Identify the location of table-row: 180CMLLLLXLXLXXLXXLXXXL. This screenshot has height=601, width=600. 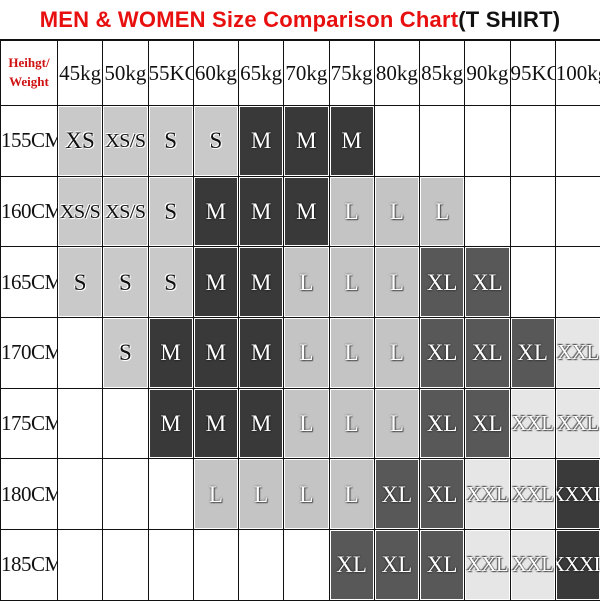
(300, 494).